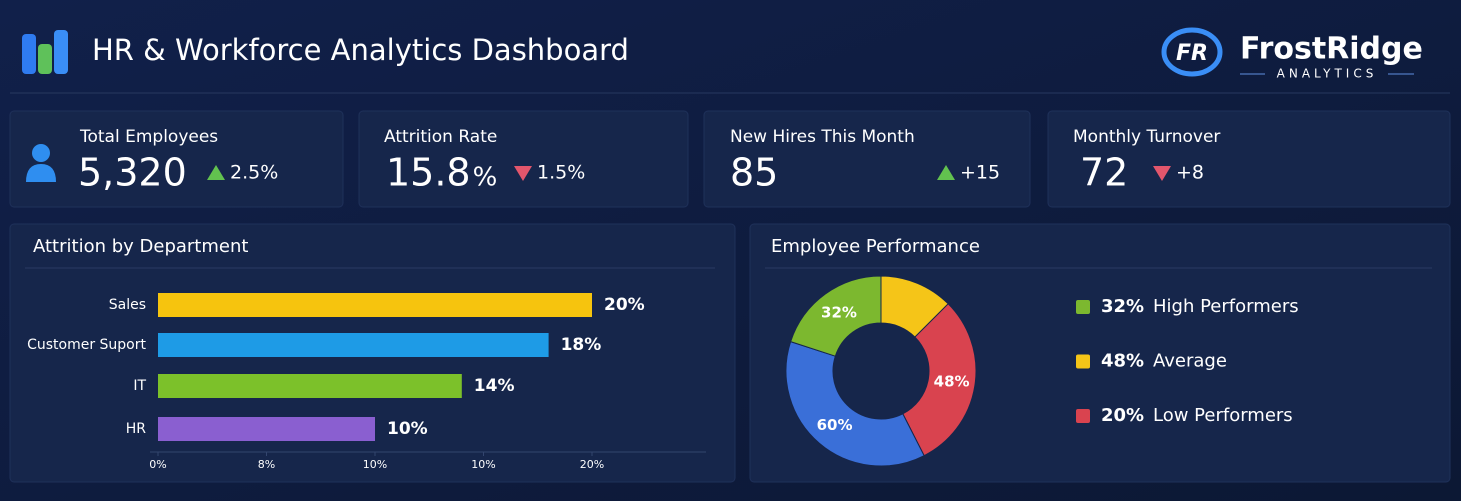 The image size is (1461, 501). I want to click on kpi-value: 85, so click(754, 173).